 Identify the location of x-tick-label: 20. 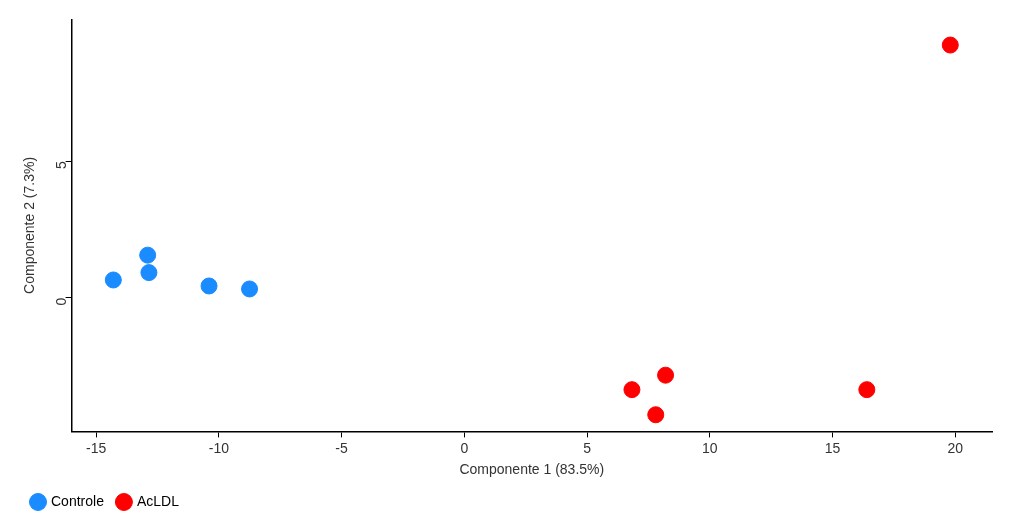
(955, 447).